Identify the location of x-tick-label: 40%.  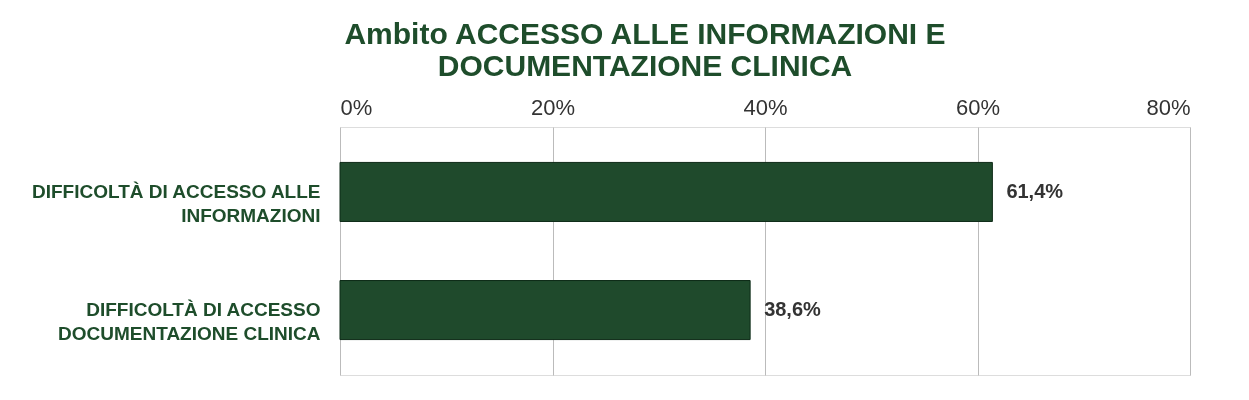
(765, 107).